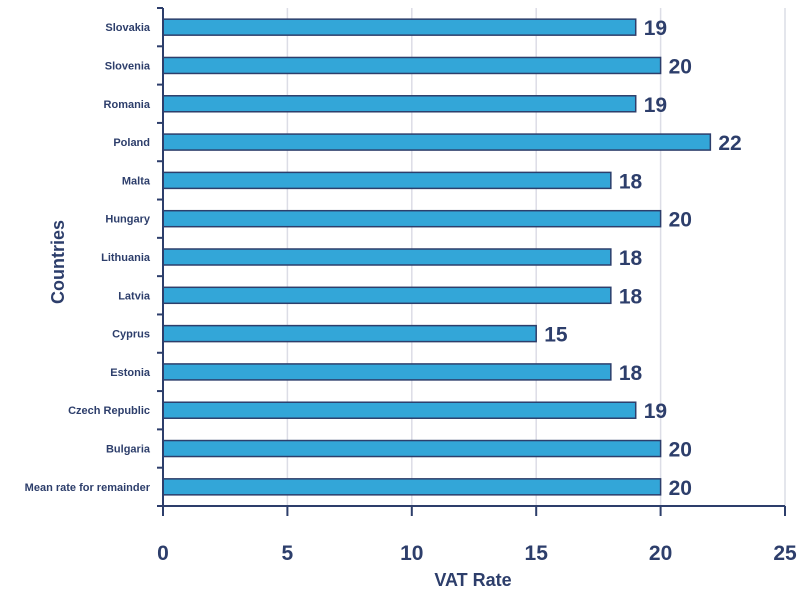 The width and height of the screenshot is (800, 596). What do you see at coordinates (412, 218) in the screenshot?
I see `bar-hungary` at bounding box center [412, 218].